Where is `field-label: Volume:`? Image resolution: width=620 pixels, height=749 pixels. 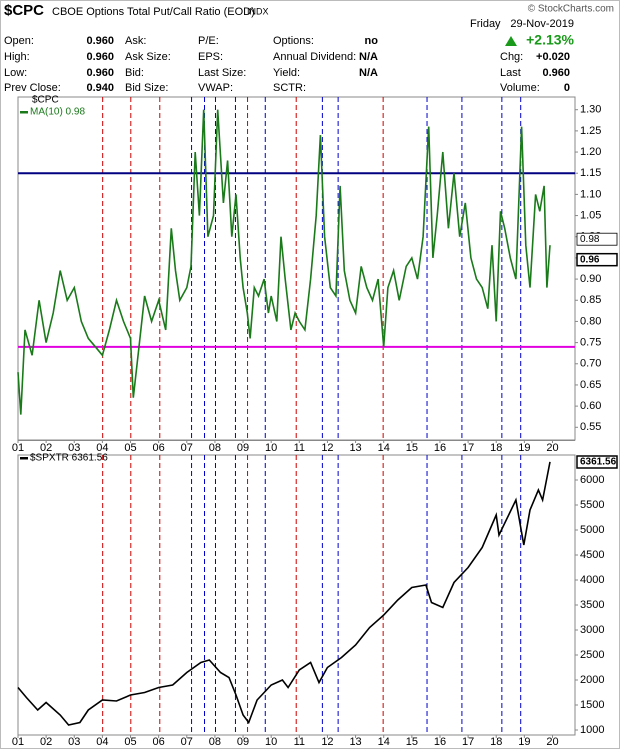
field-label: Volume: is located at coordinates (520, 88).